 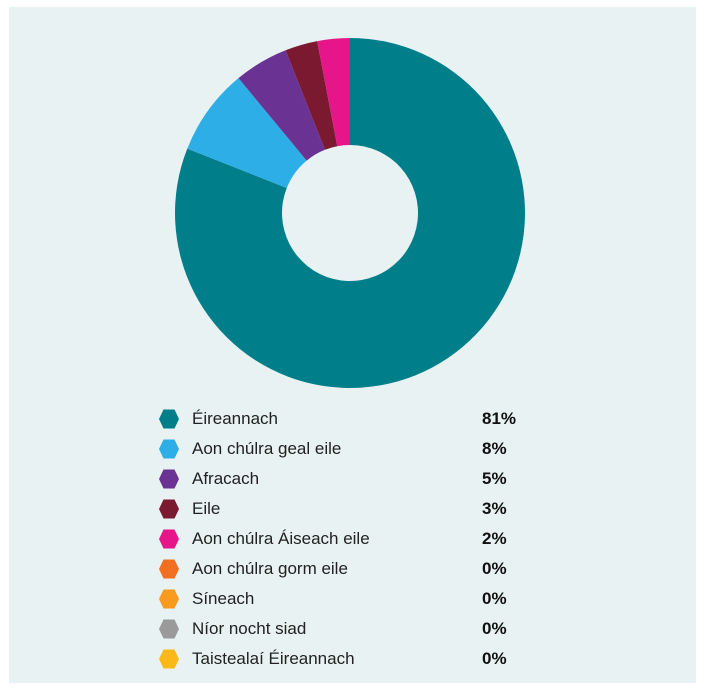 I want to click on legend-item: Níor nocht siad 0%, so click(x=358, y=629).